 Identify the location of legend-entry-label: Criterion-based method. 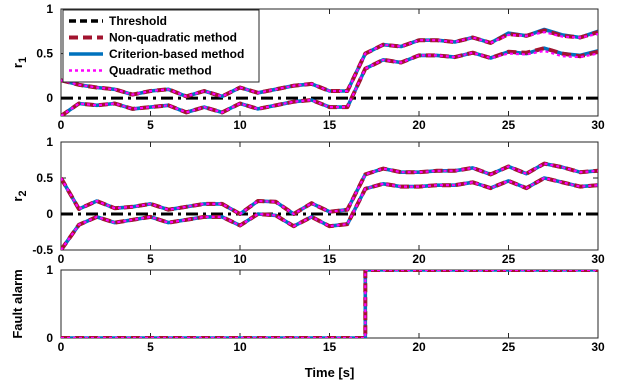
(176, 54).